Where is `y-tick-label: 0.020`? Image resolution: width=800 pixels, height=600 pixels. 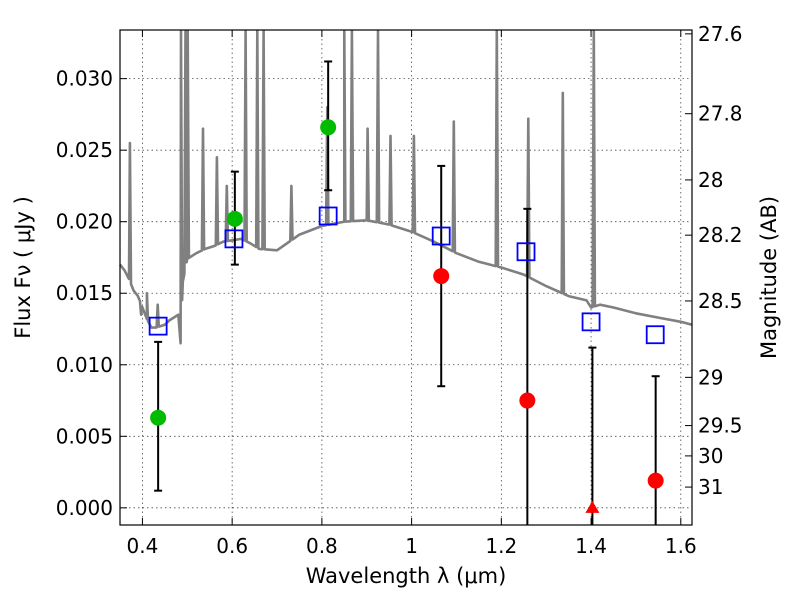 y-tick-label: 0.020 is located at coordinates (84, 222).